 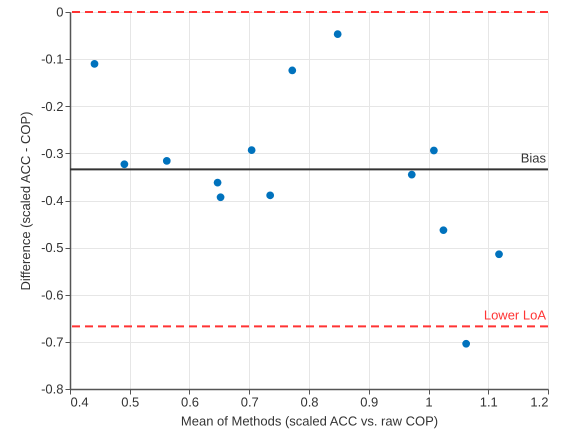 I want to click on y-tick-label: -0.7, so click(x=52, y=342).